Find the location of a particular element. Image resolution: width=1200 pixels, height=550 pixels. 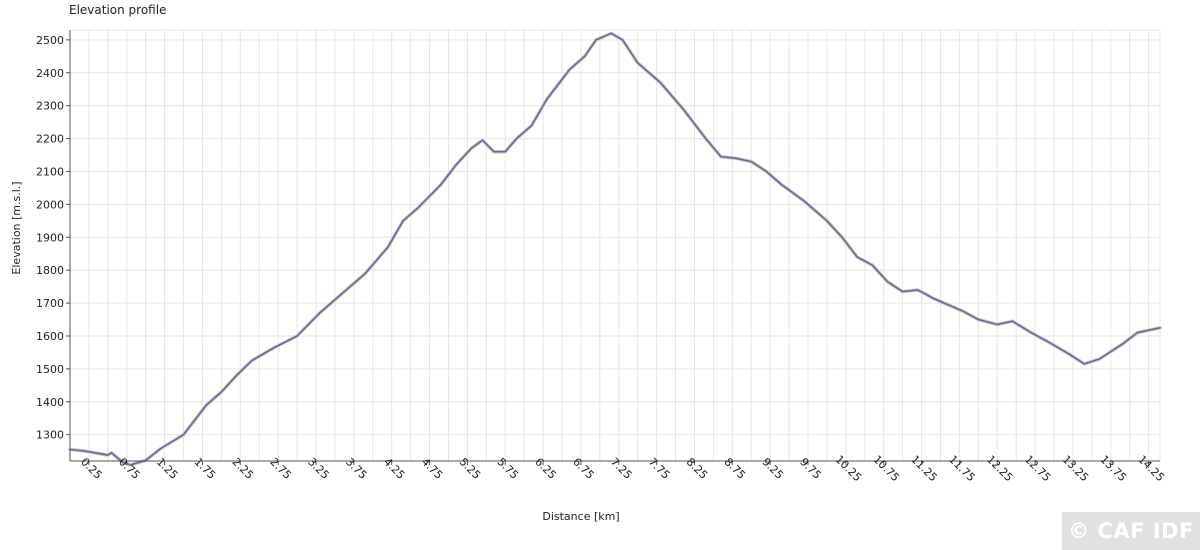

x-tick-label: 13.25 is located at coordinates (1075, 468).